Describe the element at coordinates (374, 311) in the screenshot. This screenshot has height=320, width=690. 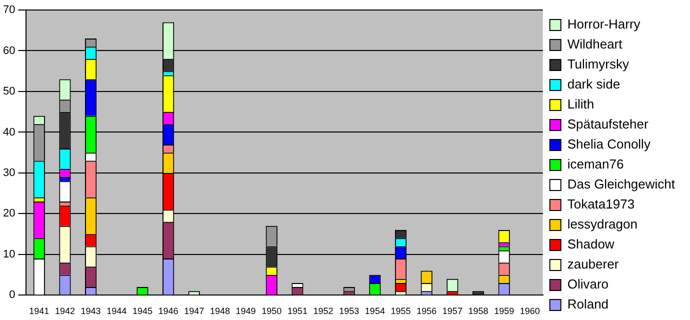
I see `x-tick-label: 1954` at that location.